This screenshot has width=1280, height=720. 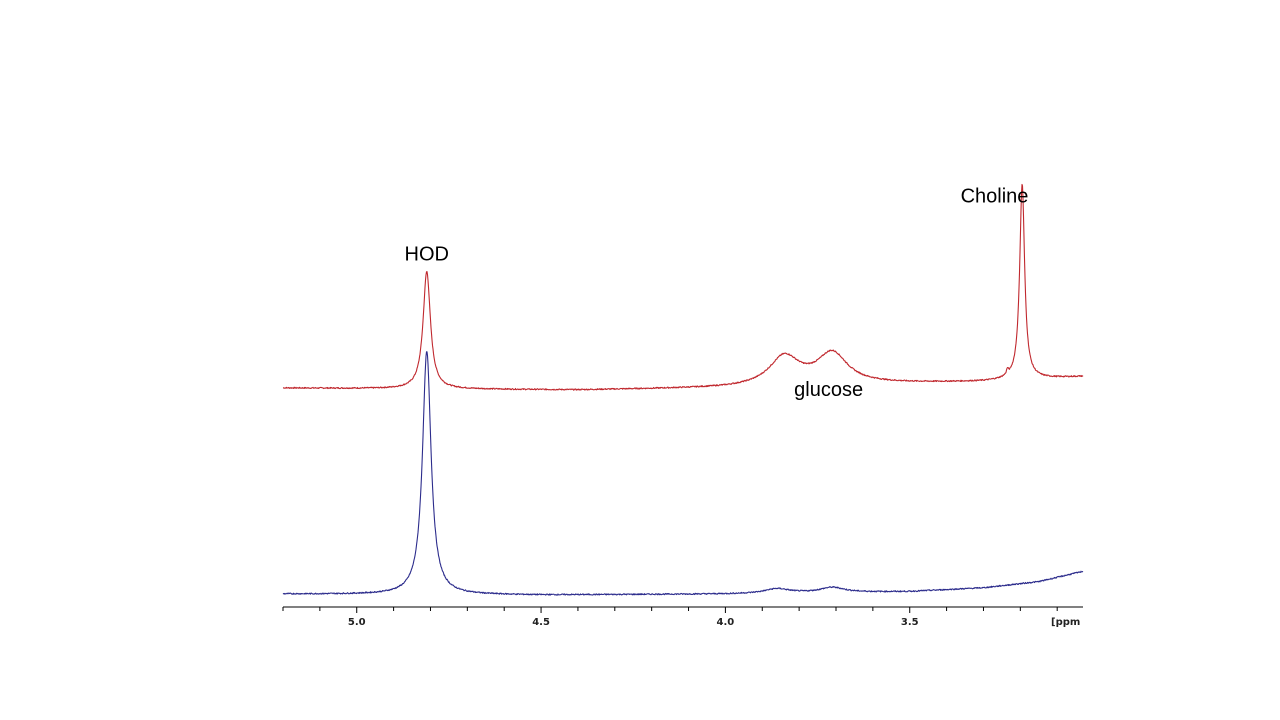 What do you see at coordinates (670, 610) in the screenshot?
I see `x-axis-ticks` at bounding box center [670, 610].